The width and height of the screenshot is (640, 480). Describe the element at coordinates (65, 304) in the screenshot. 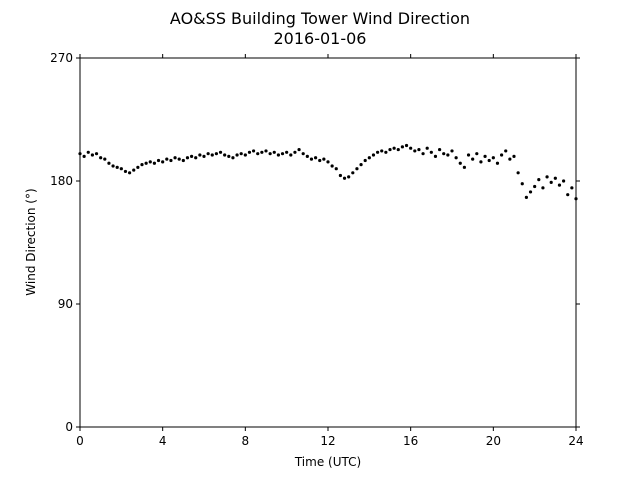

I see `y-tick-label: 90` at that location.